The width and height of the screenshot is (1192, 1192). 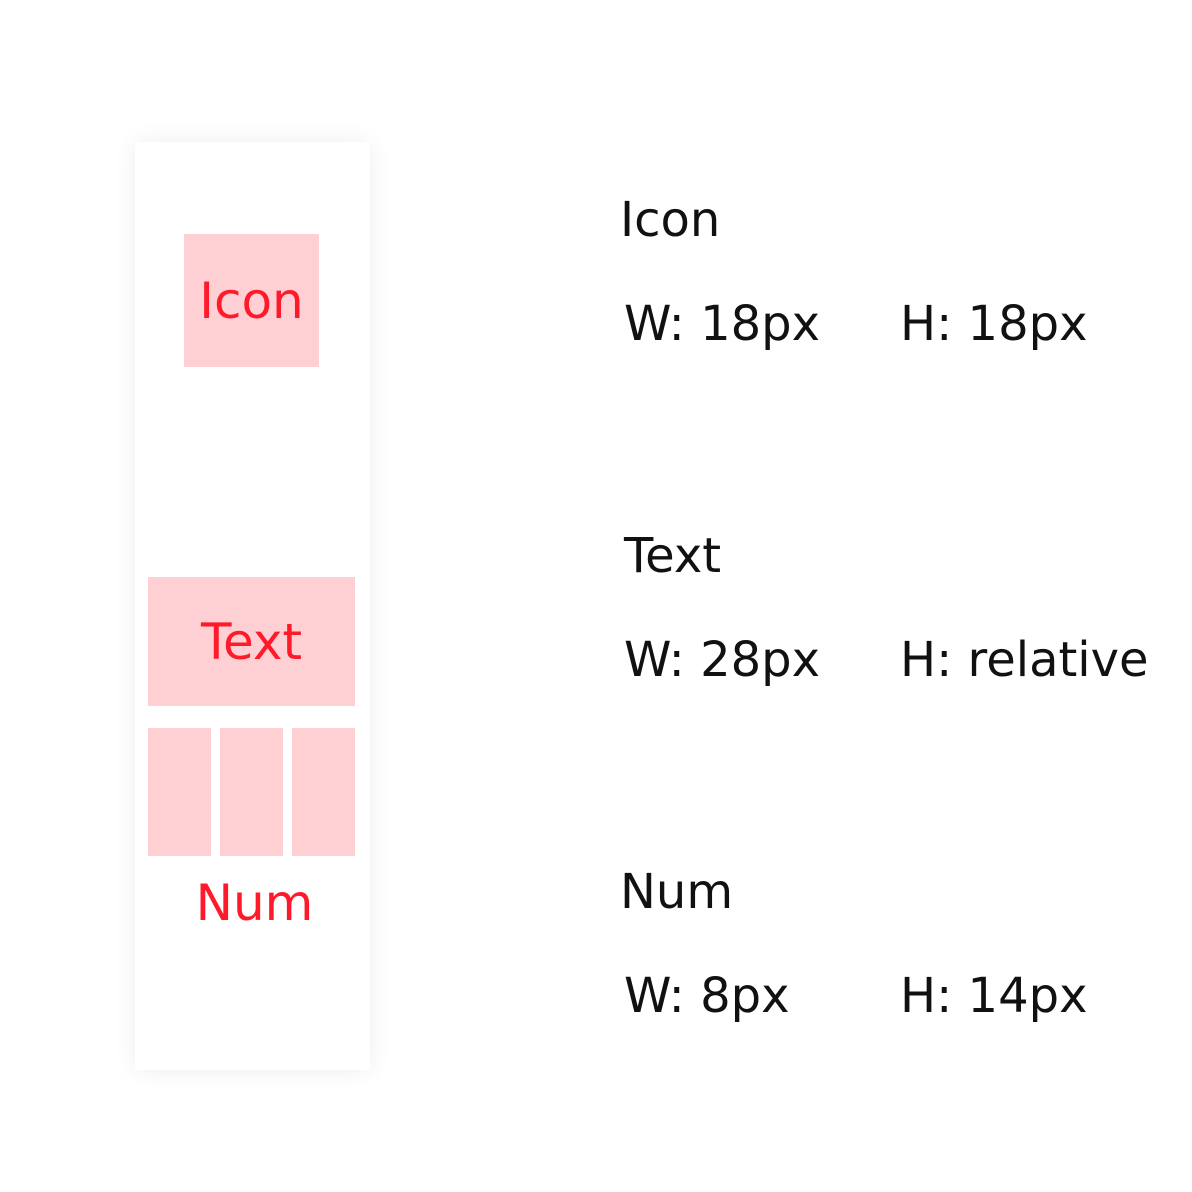 I want to click on icon-placeholder-label: Icon, so click(x=251, y=300).